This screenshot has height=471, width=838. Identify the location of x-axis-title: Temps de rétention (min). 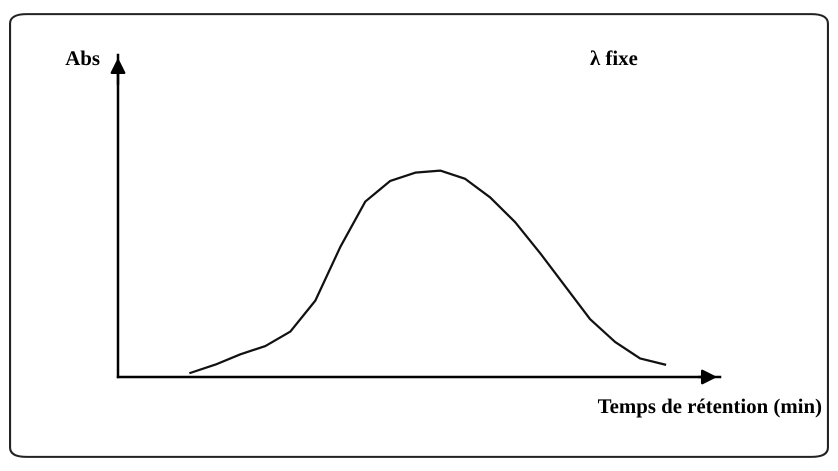
(710, 408).